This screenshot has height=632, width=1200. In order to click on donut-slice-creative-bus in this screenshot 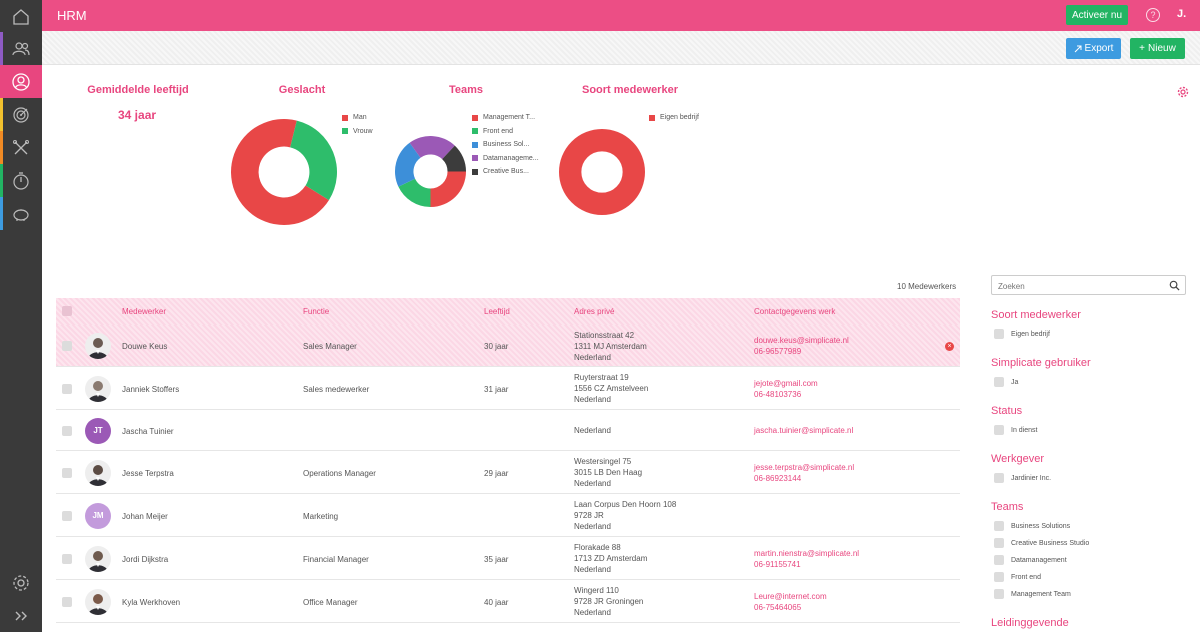, I will do `click(454, 158)`.